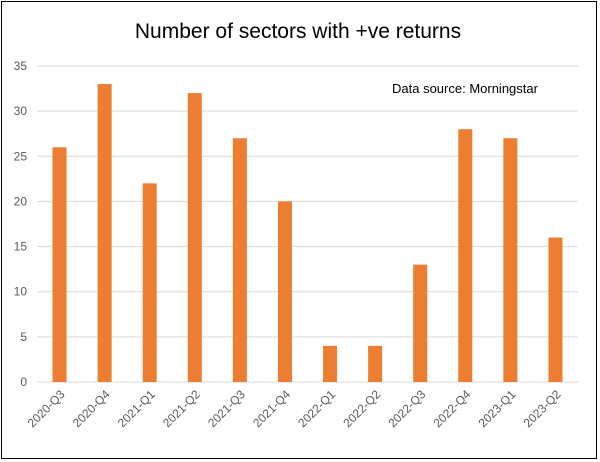 This screenshot has height=462, width=600. I want to click on chart-title: Number of sectors with +ve returns, so click(298, 31).